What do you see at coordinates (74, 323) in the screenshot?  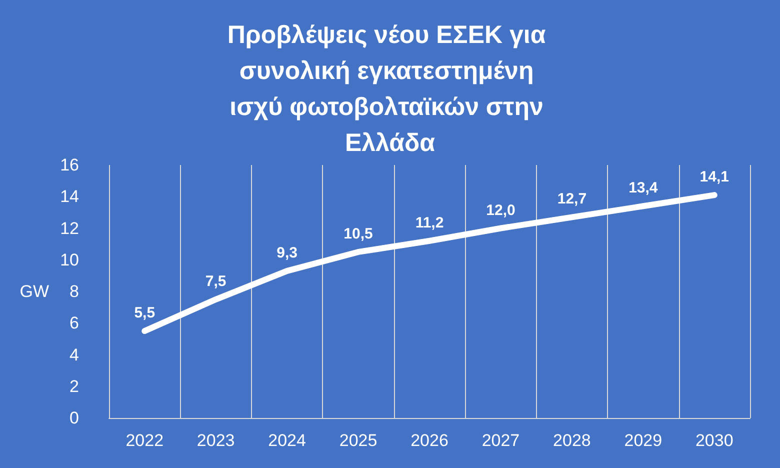 I see `y-tick-label: 6` at bounding box center [74, 323].